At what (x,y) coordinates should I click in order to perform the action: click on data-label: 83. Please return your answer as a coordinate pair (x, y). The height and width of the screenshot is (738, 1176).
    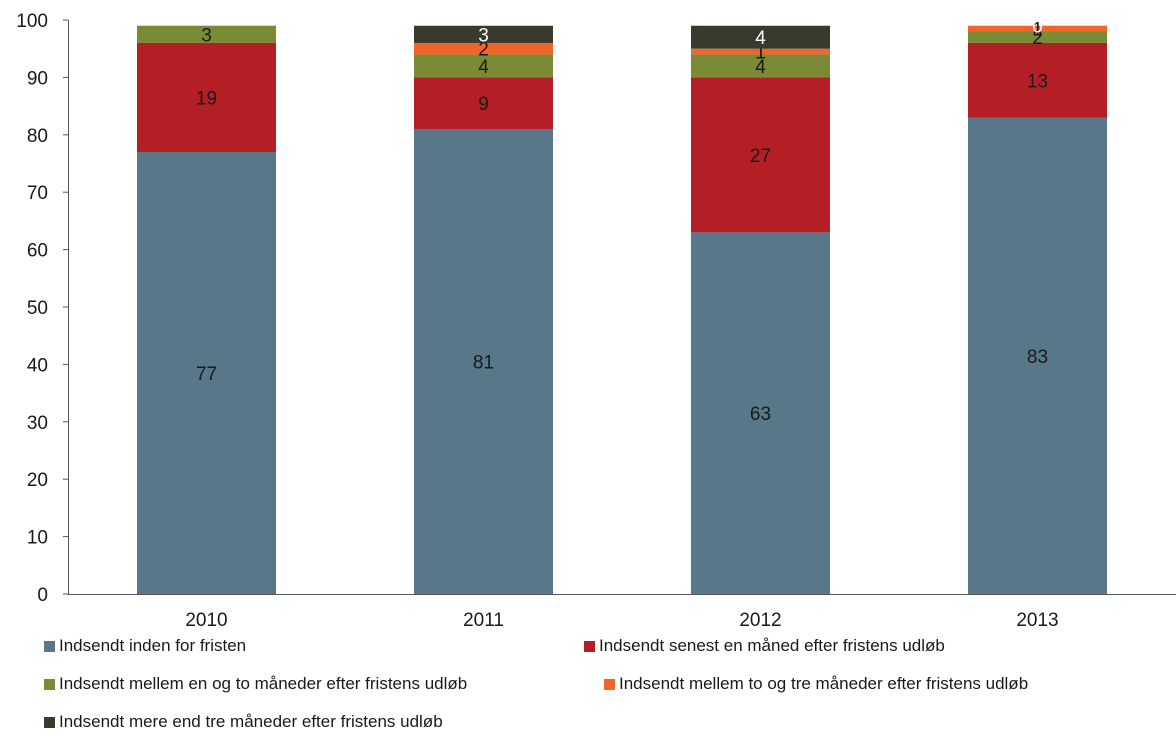
    Looking at the image, I should click on (1037, 357).